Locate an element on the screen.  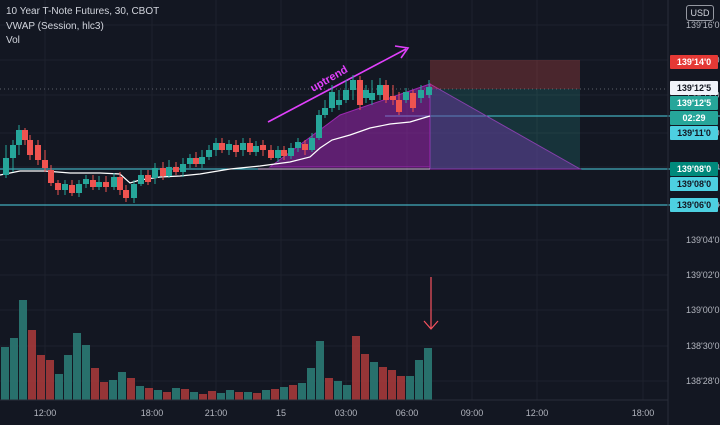
price-badge-label: 139'14'0 is located at coordinates (694, 62).